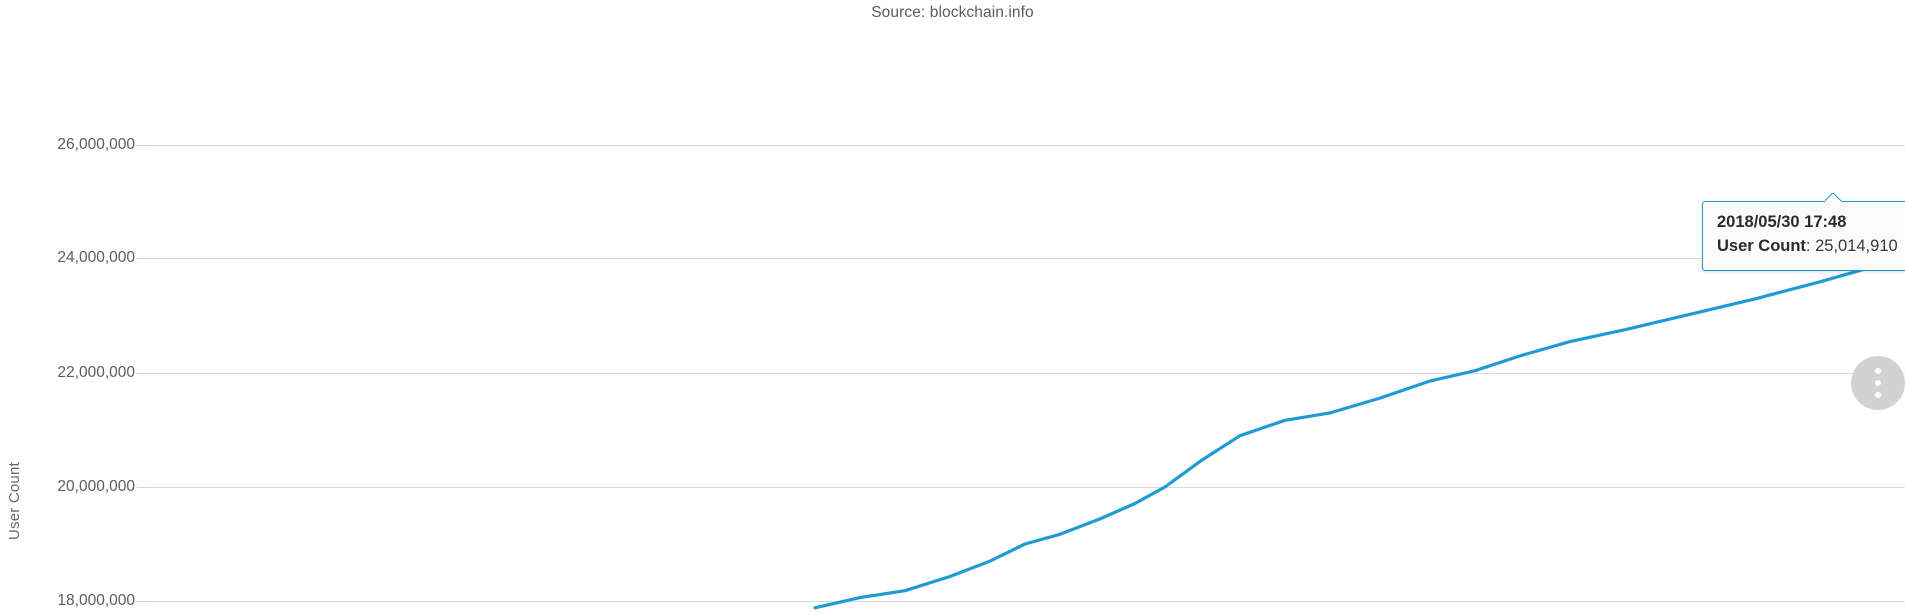 The image size is (1905, 614). I want to click on y-axis-tick-label: 24,000,000, so click(96, 257).